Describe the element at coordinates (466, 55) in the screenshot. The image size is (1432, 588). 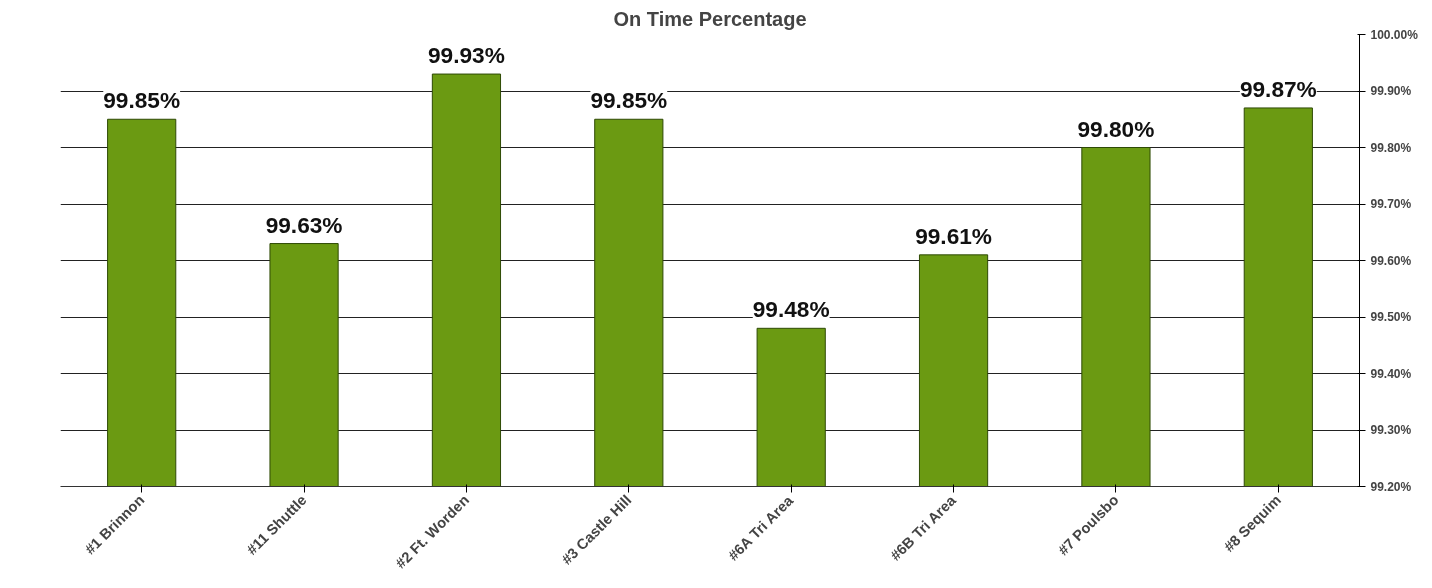
I see `data-label: 99.93%` at that location.